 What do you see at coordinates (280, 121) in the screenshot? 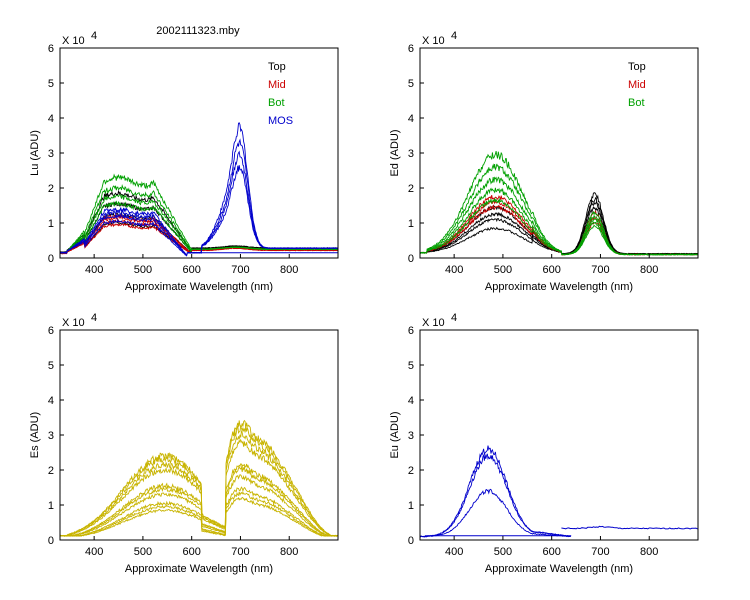
I see `legend-item-mos: MOS` at bounding box center [280, 121].